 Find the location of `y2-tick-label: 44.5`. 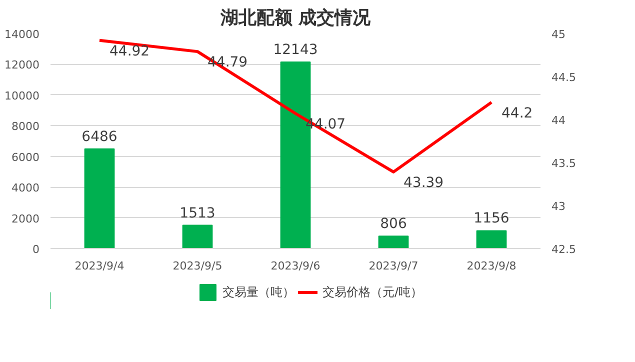

y2-tick-label: 44.5 is located at coordinates (564, 77).